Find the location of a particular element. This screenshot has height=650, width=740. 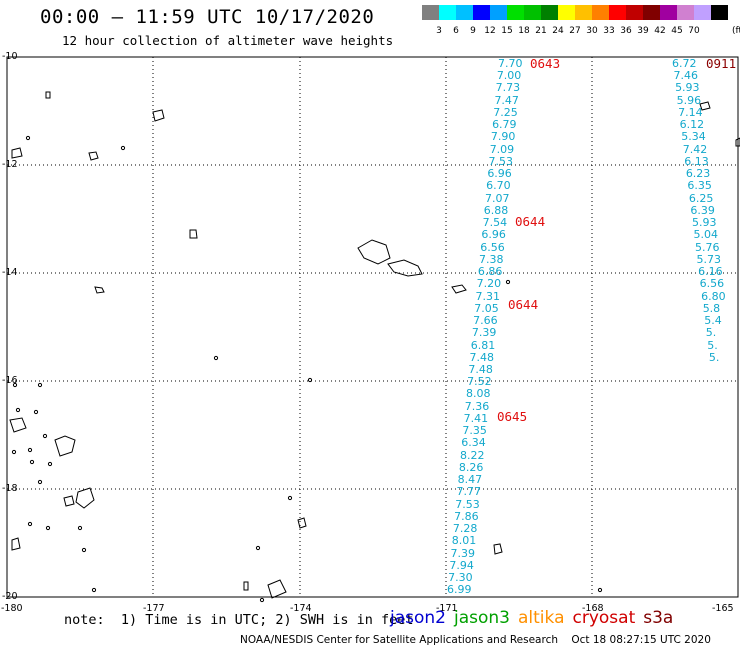

wave-height-value: 7.42 is located at coordinates (695, 149).